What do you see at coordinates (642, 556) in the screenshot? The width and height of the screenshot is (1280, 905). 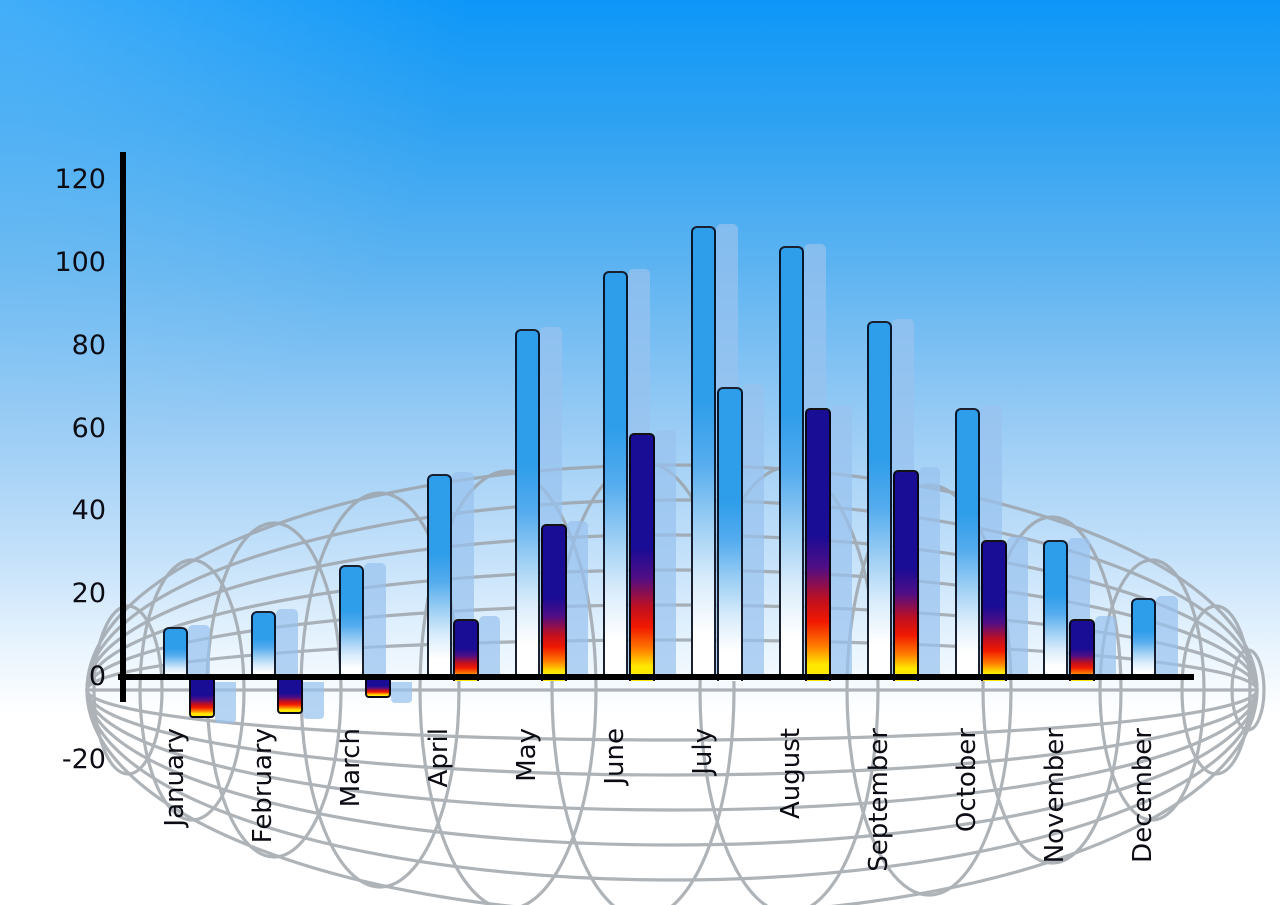 I see `bar-june-series2` at bounding box center [642, 556].